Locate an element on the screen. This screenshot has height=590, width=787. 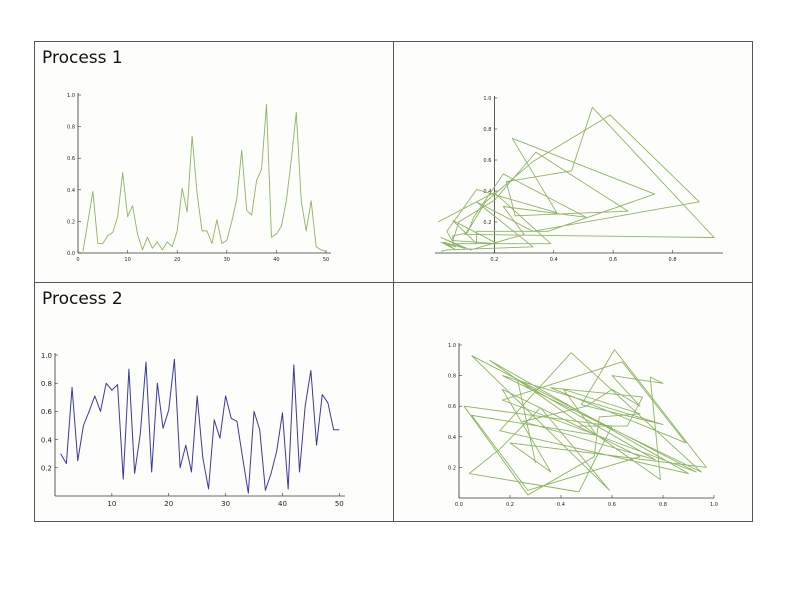
chart-process-2-timeseries: 10 20 30 40 50 0.2 0.4 0.6 0.8 1.0 is located at coordinates (193, 430).